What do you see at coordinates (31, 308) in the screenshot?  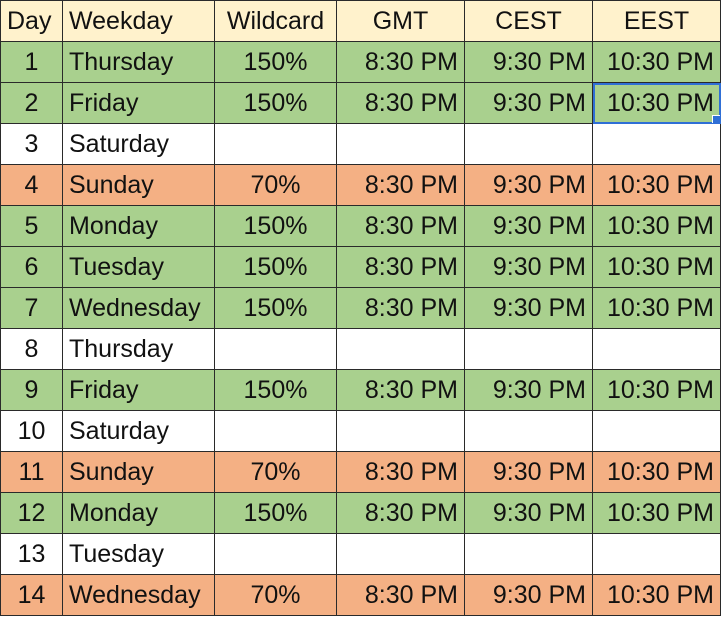 I see `cell-day: 7` at bounding box center [31, 308].